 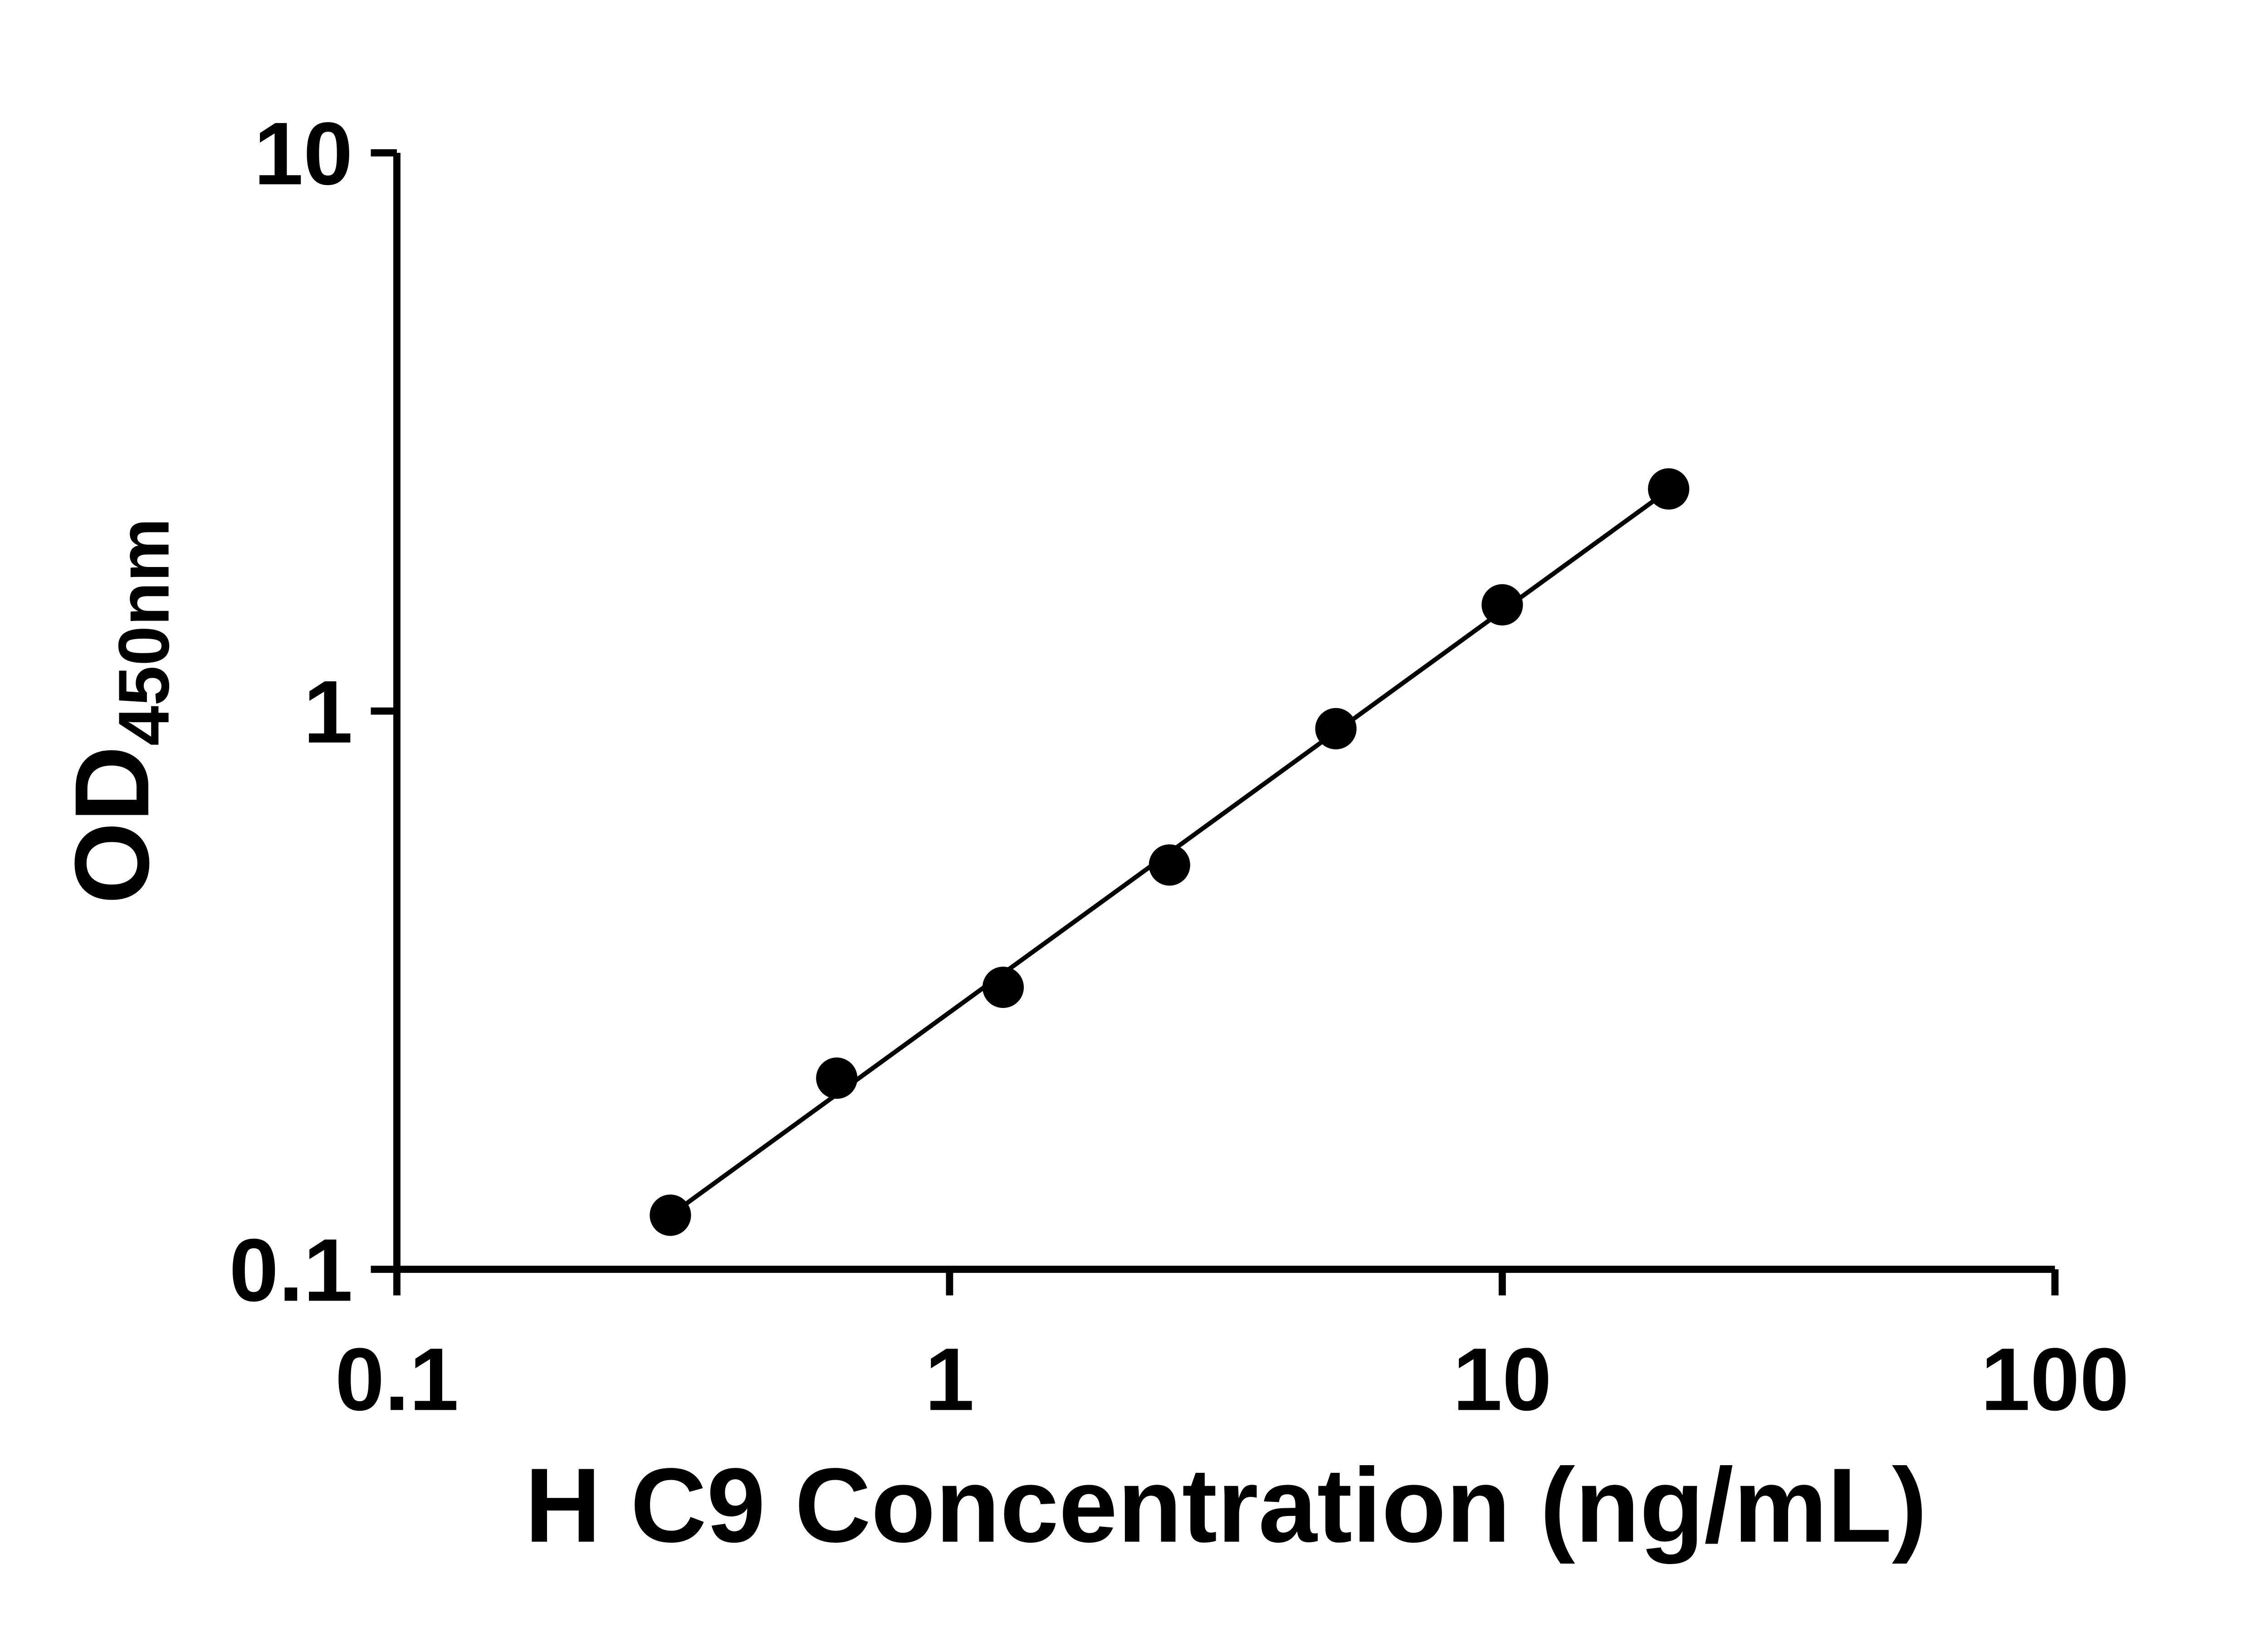 I want to click on y-axis-title-subscript: 450nm, so click(x=144, y=632).